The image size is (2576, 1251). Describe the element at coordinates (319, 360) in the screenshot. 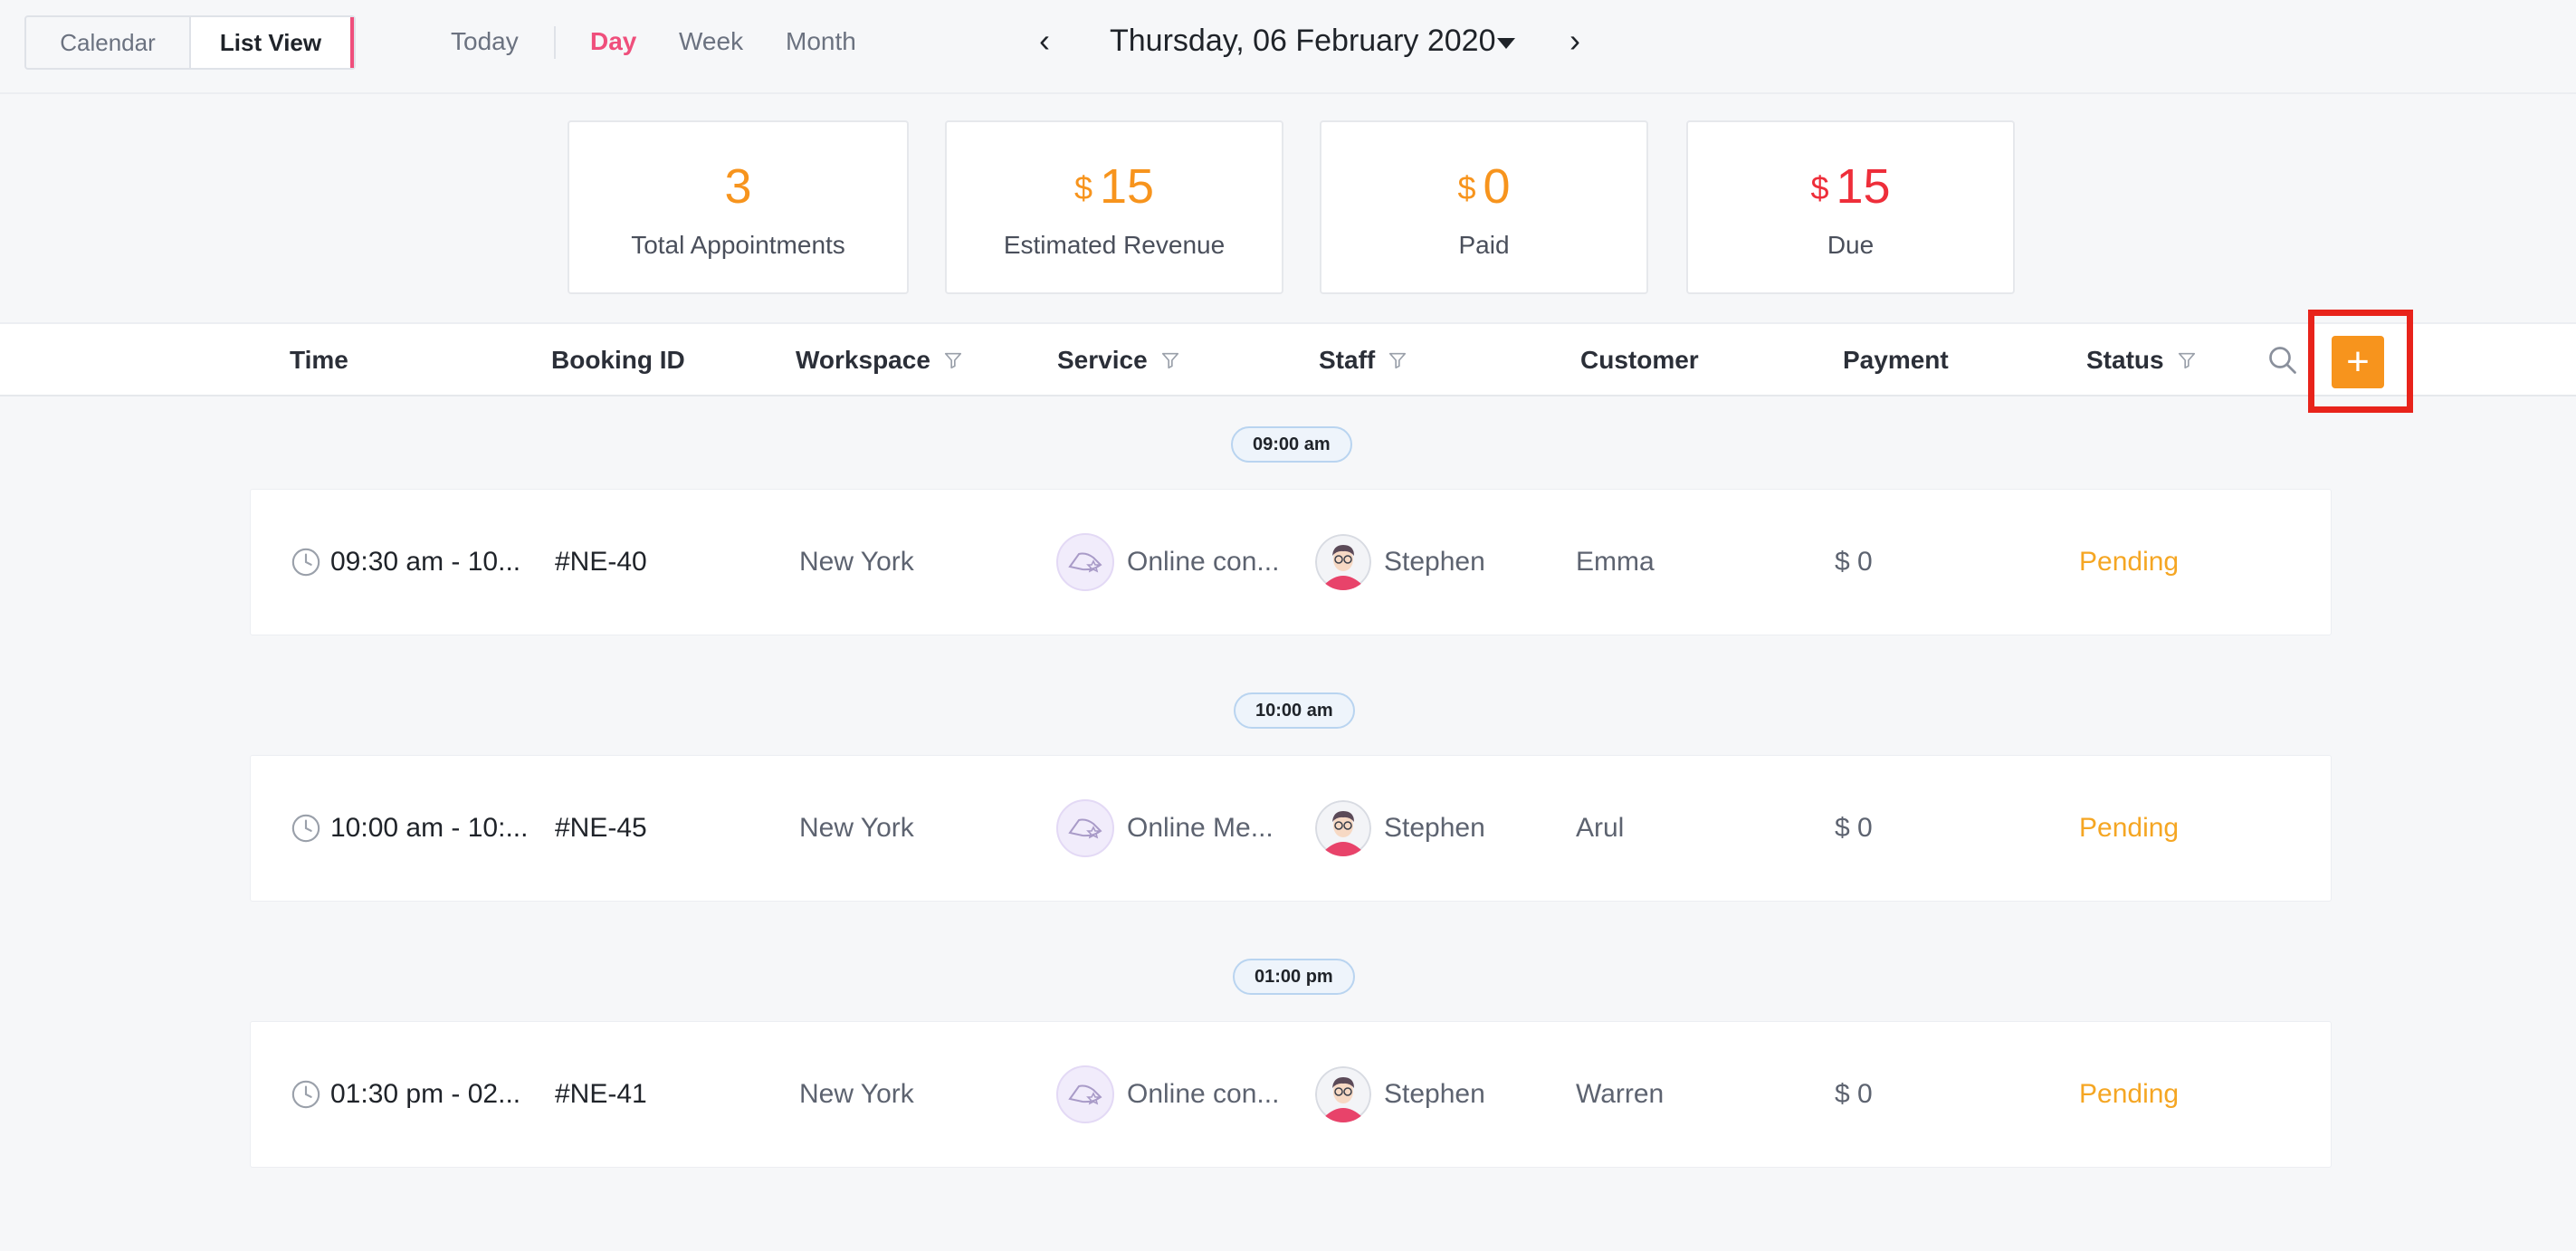

I see `column-time: Time` at that location.